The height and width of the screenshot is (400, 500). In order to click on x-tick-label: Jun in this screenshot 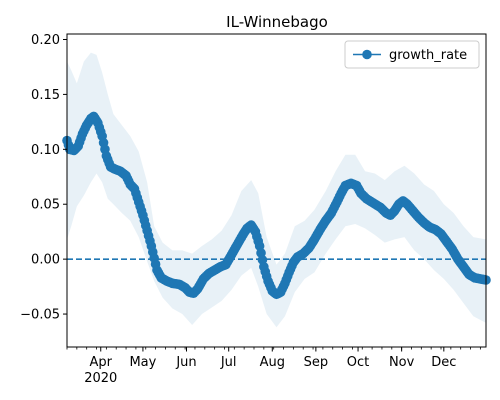, I will do `click(185, 362)`.